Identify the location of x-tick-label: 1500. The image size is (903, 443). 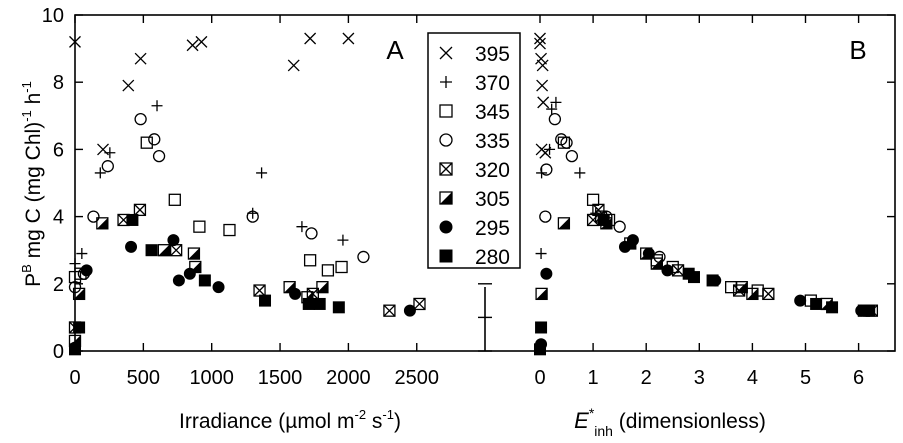
(280, 378).